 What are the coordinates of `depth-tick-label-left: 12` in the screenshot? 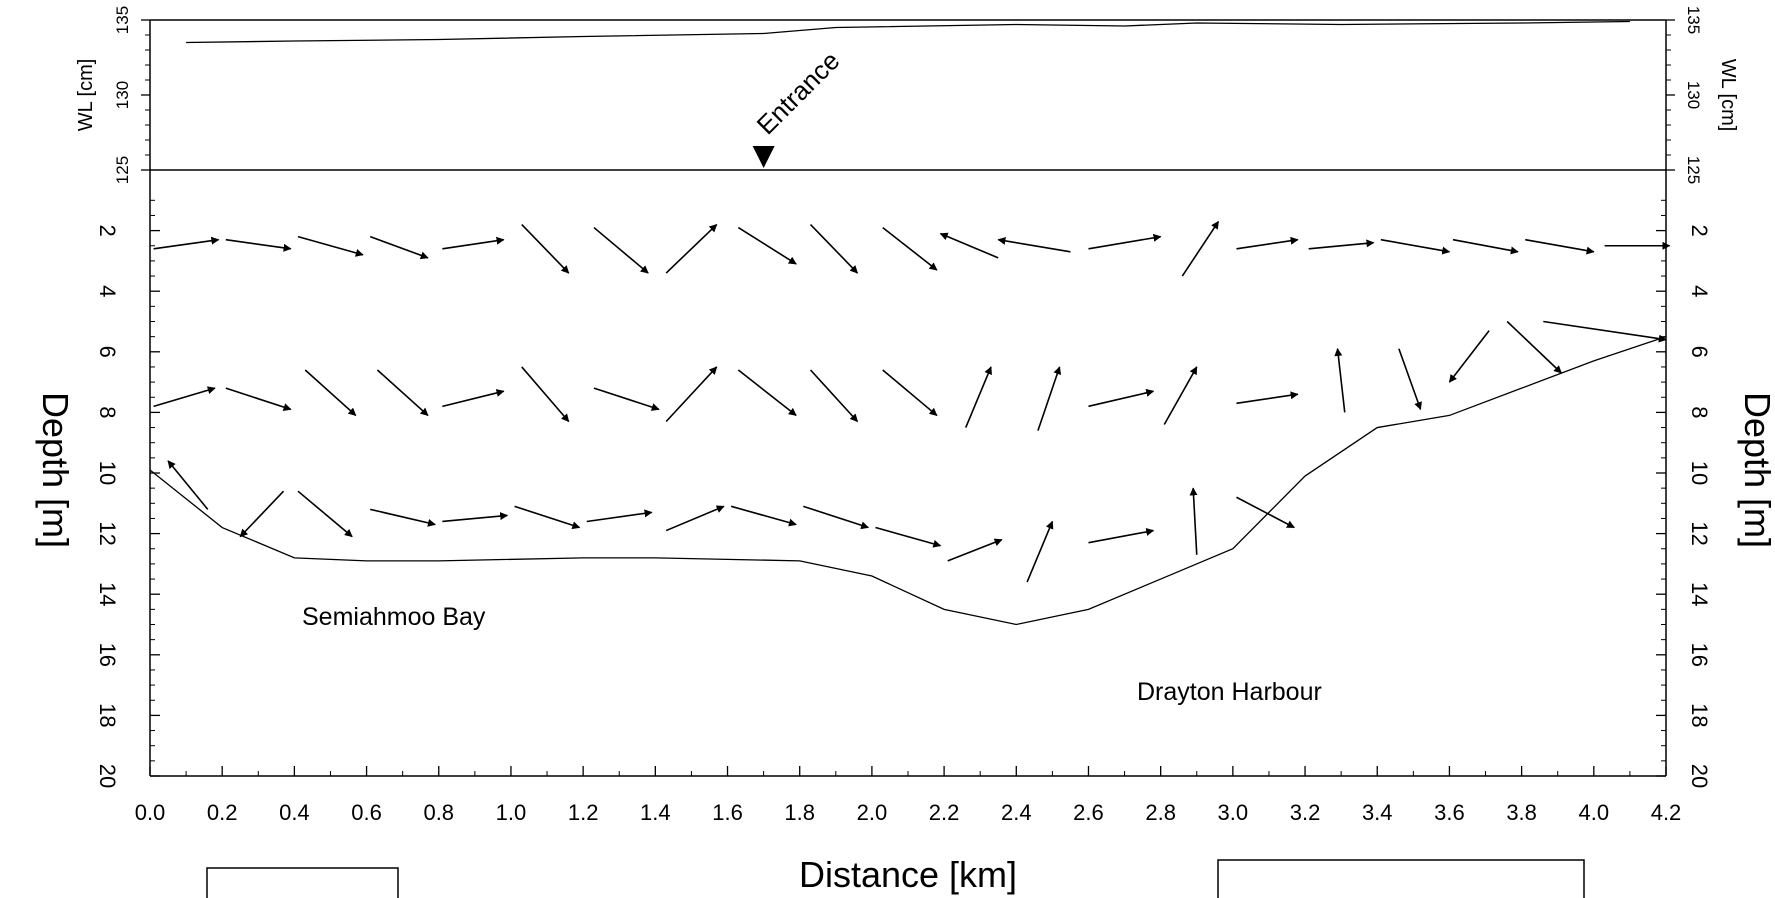 It's located at (107, 533).